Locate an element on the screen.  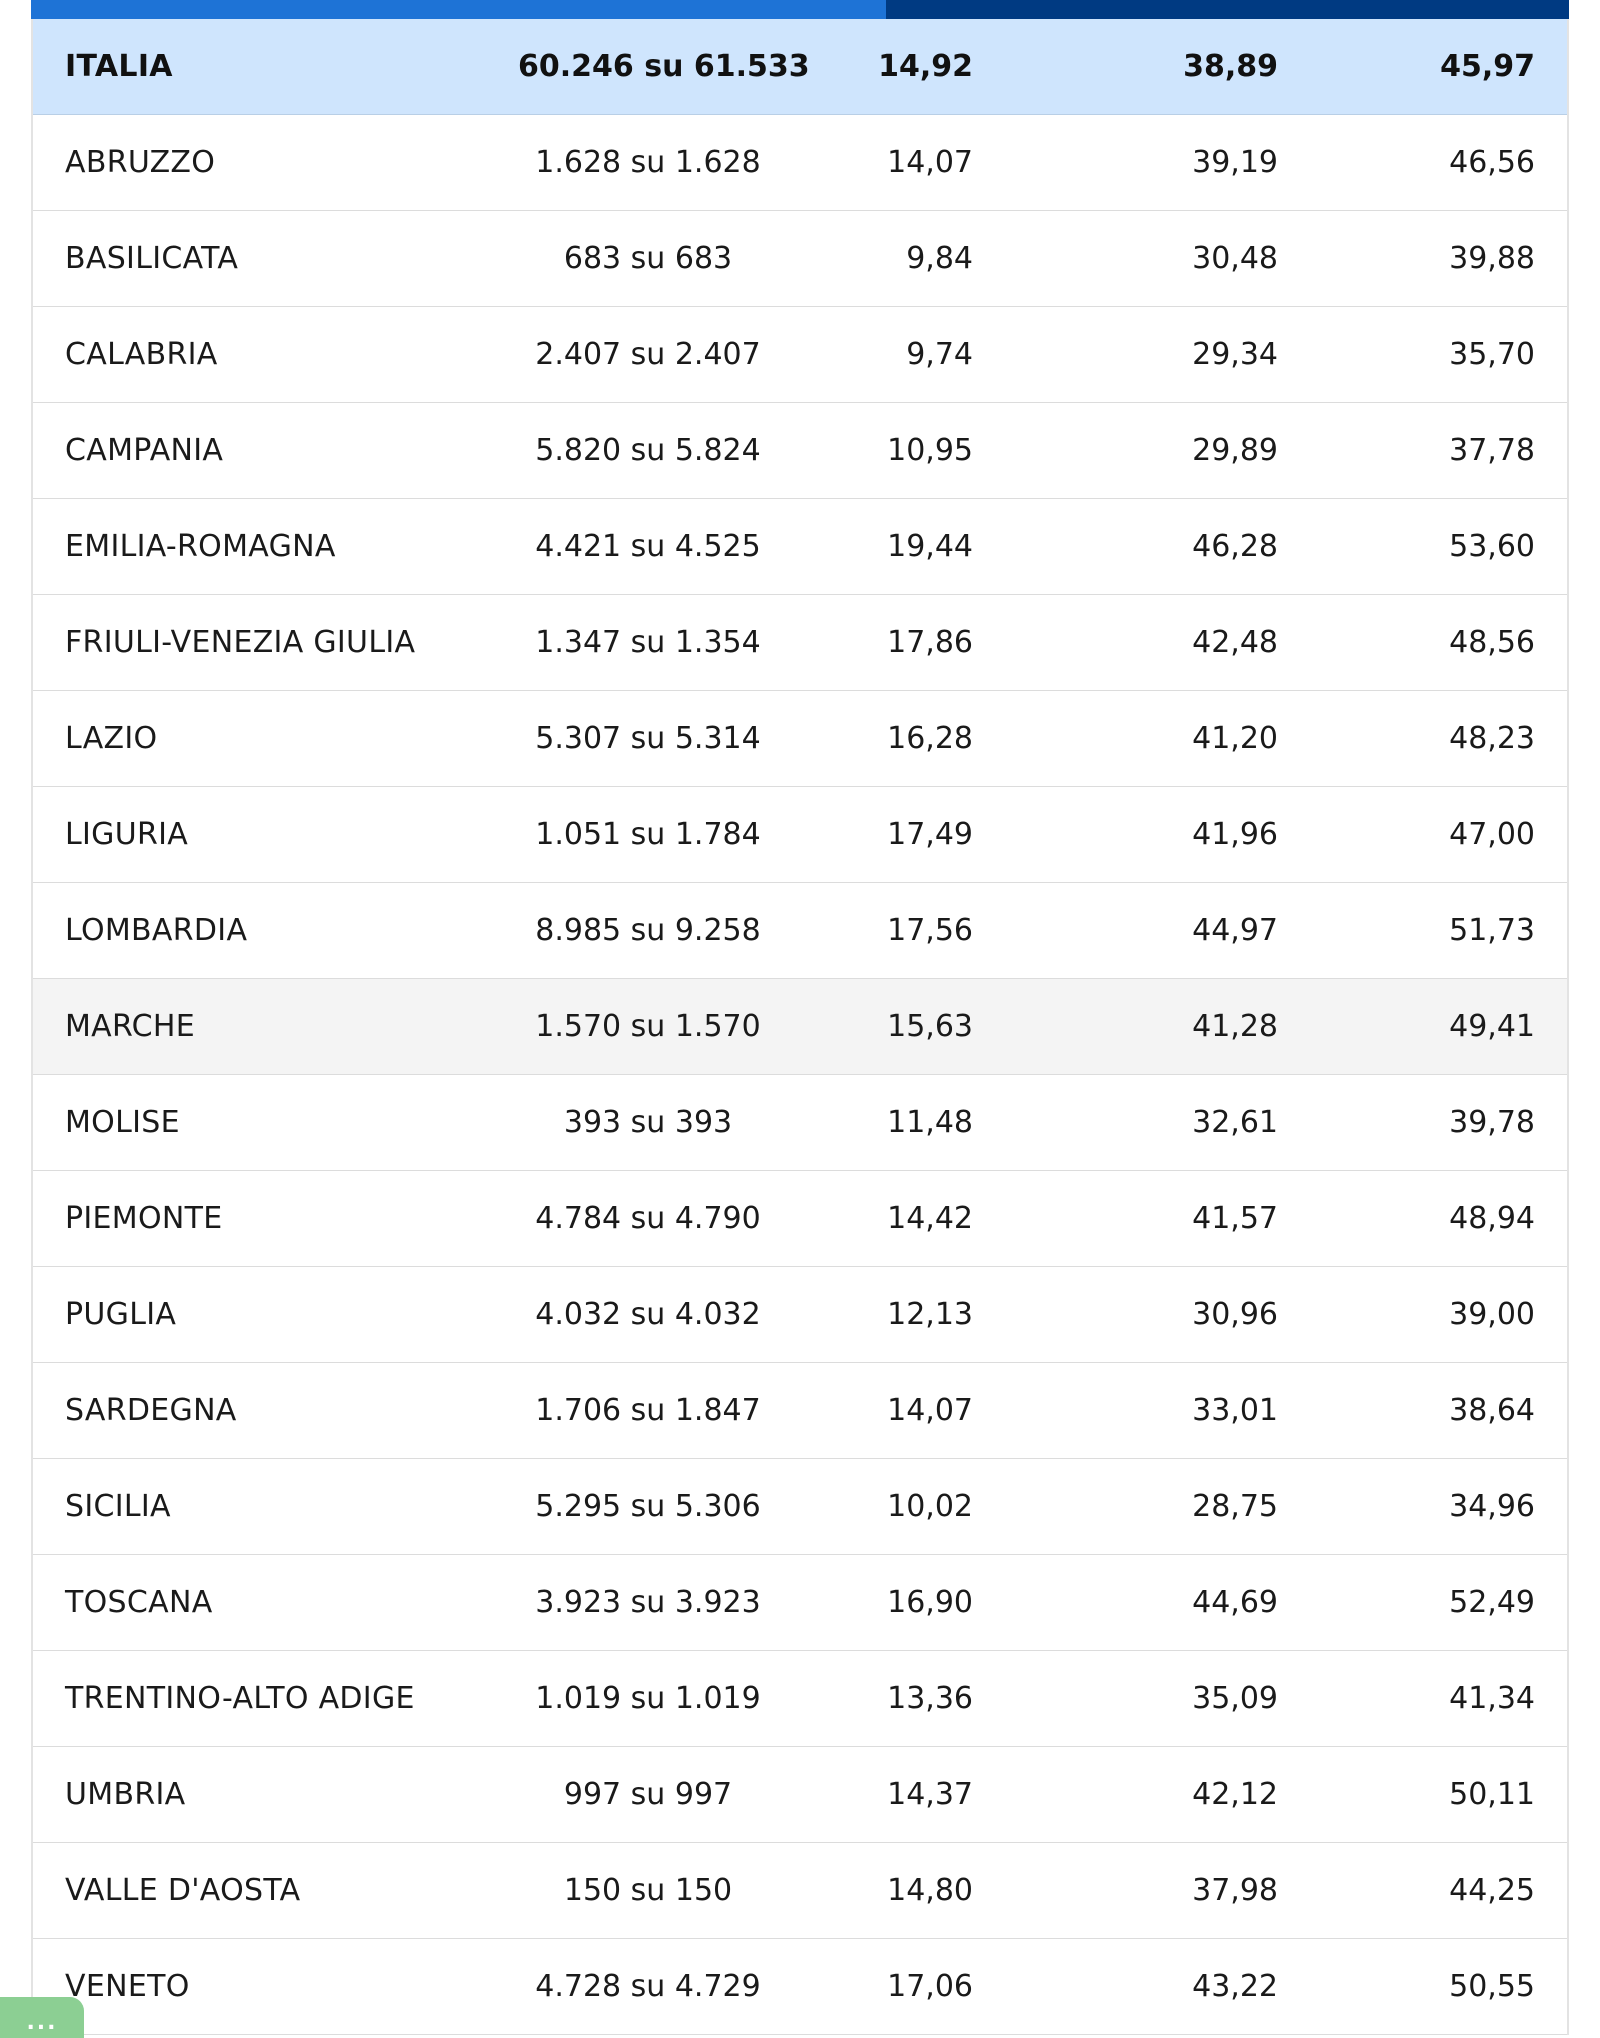
table-row: ABRUZZO 1.628 su 1.628 14,07 39,19 46,56 is located at coordinates (800, 162).